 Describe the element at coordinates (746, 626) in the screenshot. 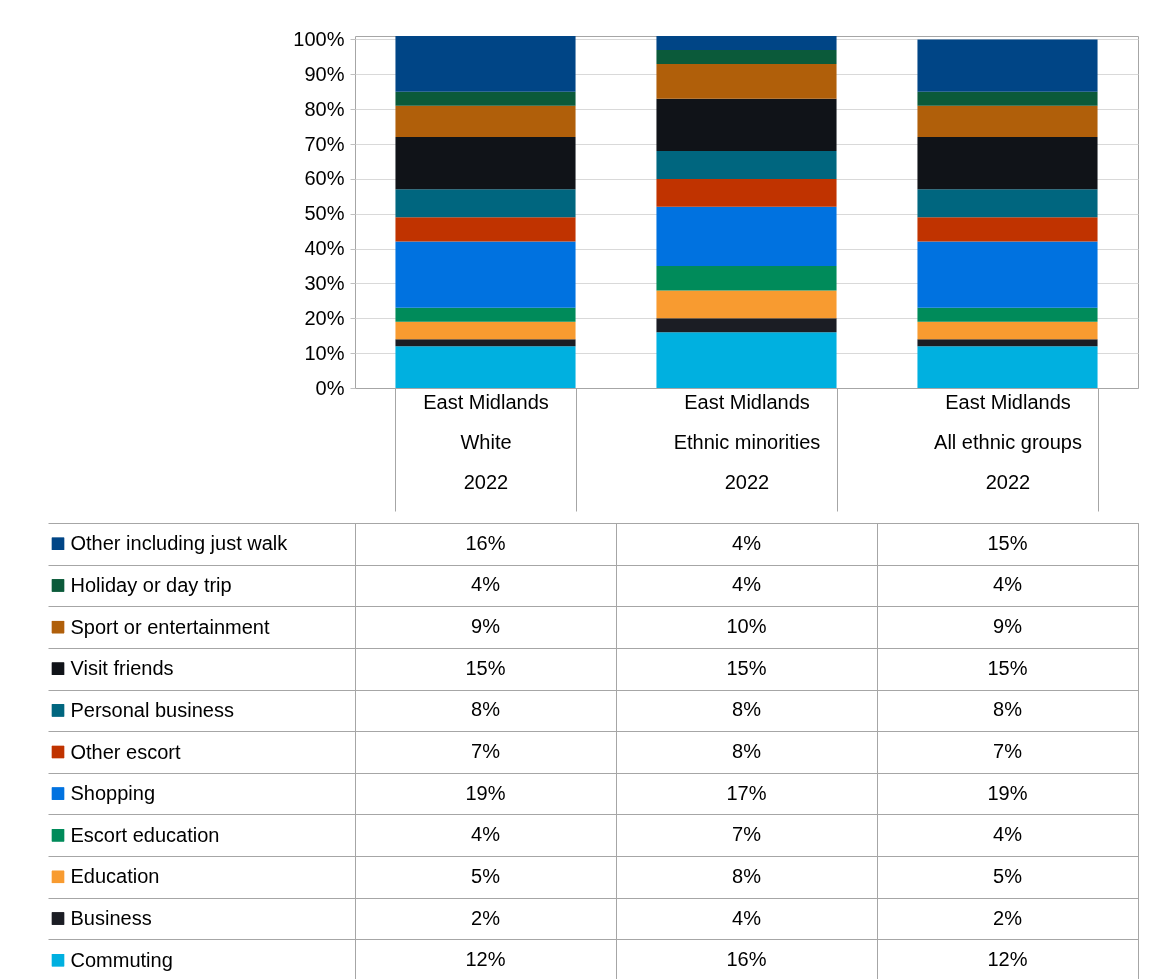

I see `data-label: 10%` at that location.